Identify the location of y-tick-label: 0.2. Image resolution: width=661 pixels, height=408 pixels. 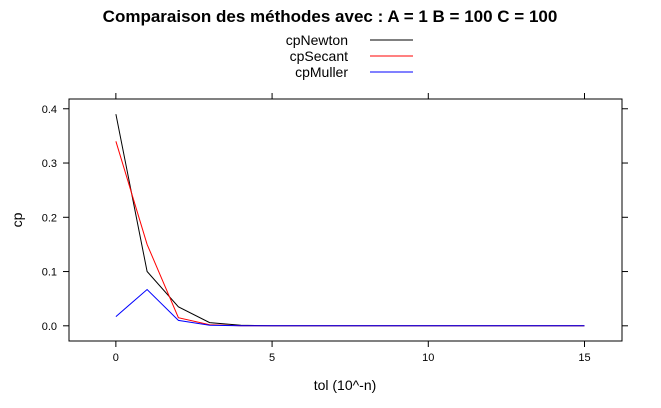
(49, 218).